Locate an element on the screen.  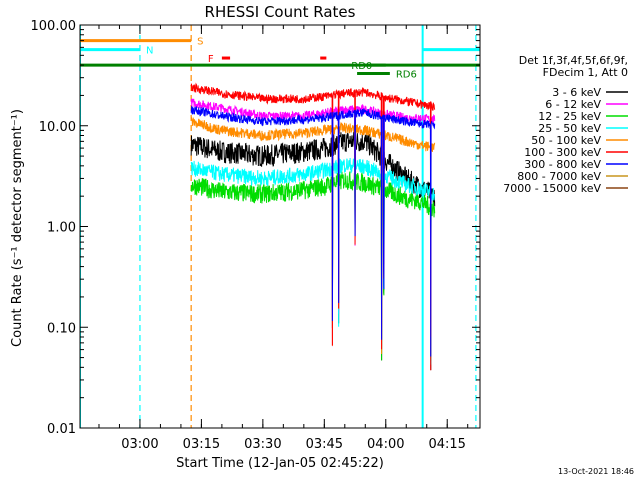
x-tick-label-6: 04:15 is located at coordinates (446, 444).